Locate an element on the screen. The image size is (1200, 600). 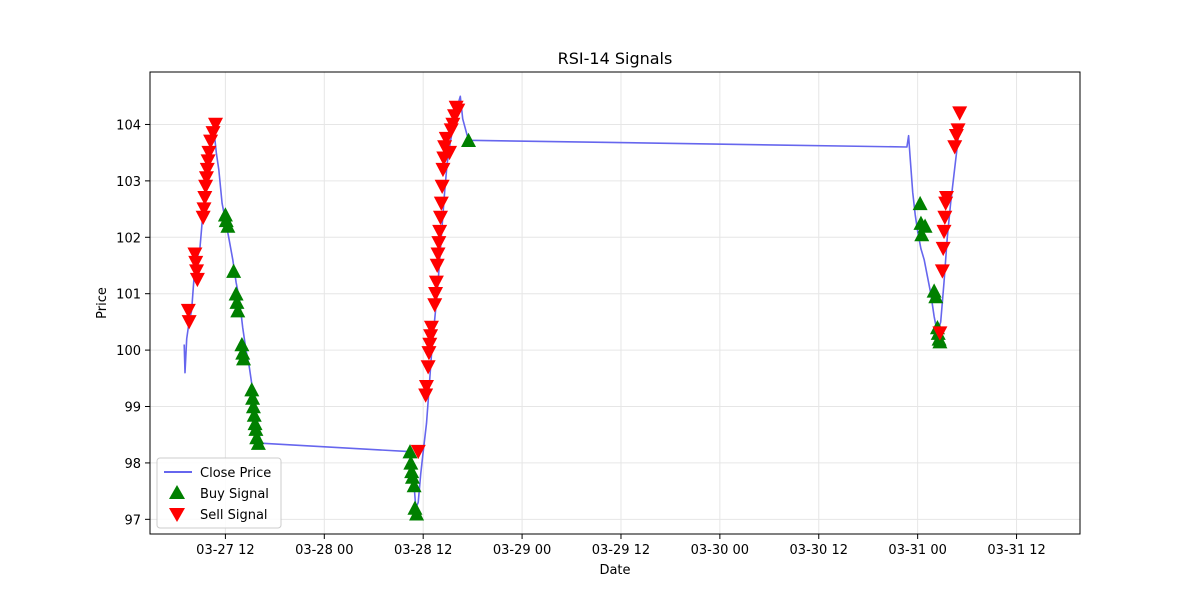
x-tick-label: 03-27 12 is located at coordinates (225, 550).